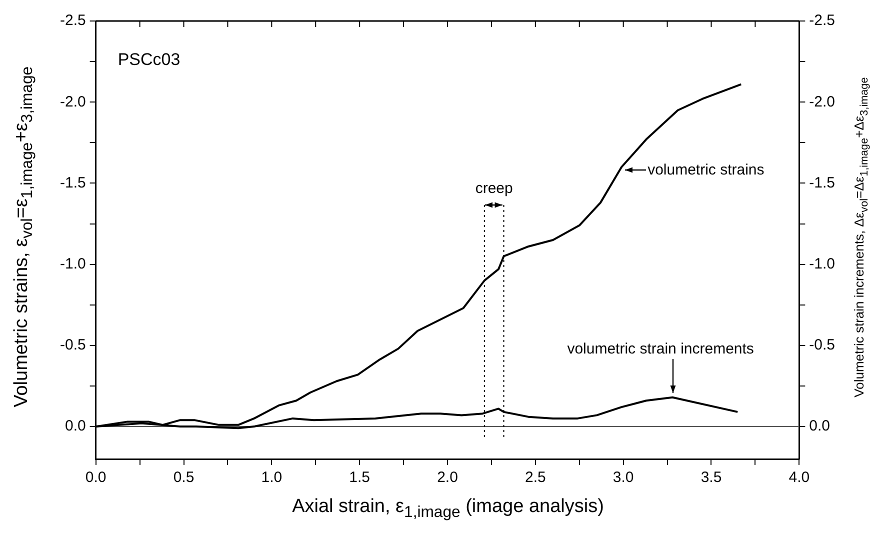 The width and height of the screenshot is (887, 547). I want to click on annotation: PSCc03, so click(149, 59).